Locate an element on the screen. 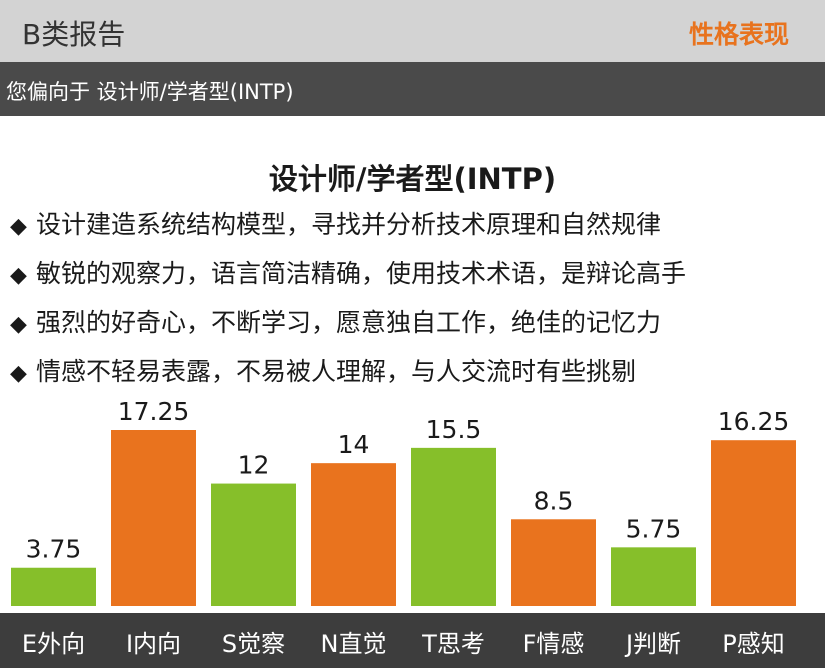  trait-item: ◆ 情感不轻易表露，不易被人理解，与人交流时有些挑剔 is located at coordinates (348, 376).